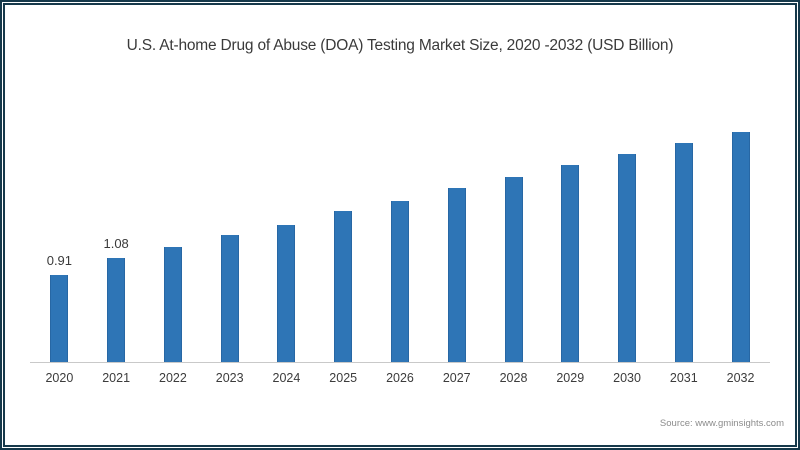  What do you see at coordinates (570, 263) in the screenshot?
I see `bar-2029` at bounding box center [570, 263].